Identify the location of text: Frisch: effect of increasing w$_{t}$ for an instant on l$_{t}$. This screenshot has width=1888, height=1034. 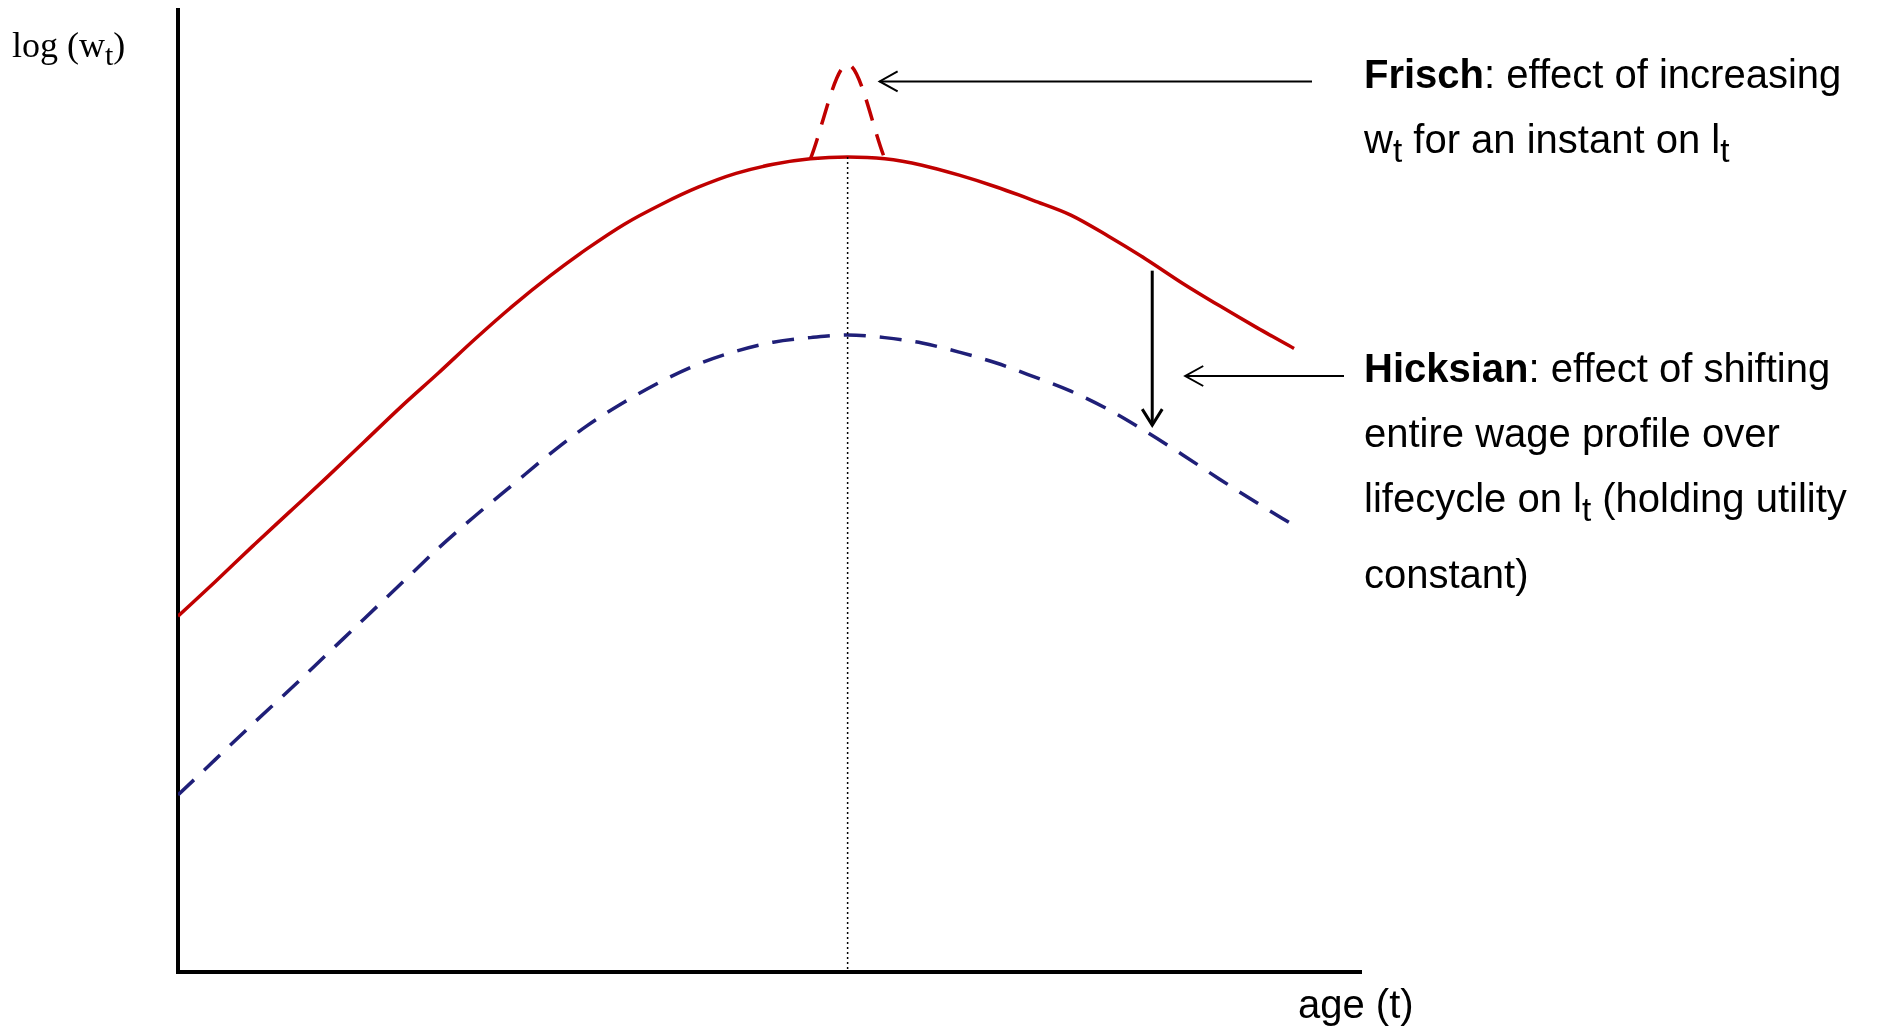
(1603, 110).